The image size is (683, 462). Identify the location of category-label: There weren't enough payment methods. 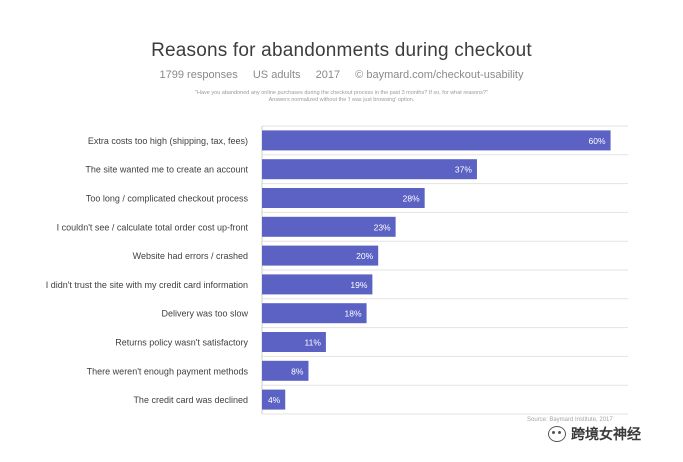
(168, 371).